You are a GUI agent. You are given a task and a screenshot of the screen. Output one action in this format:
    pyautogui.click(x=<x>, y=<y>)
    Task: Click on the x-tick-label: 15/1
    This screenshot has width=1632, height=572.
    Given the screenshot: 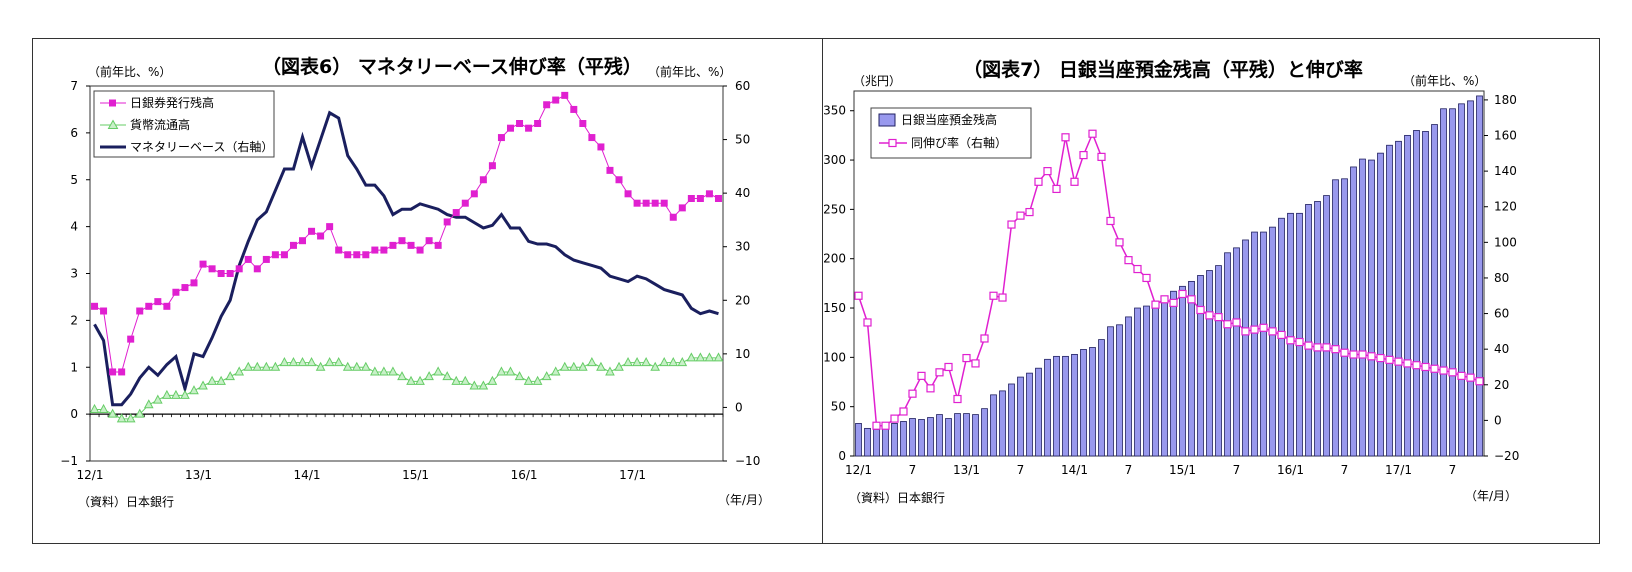 What is the action you would take?
    pyautogui.click(x=1182, y=470)
    